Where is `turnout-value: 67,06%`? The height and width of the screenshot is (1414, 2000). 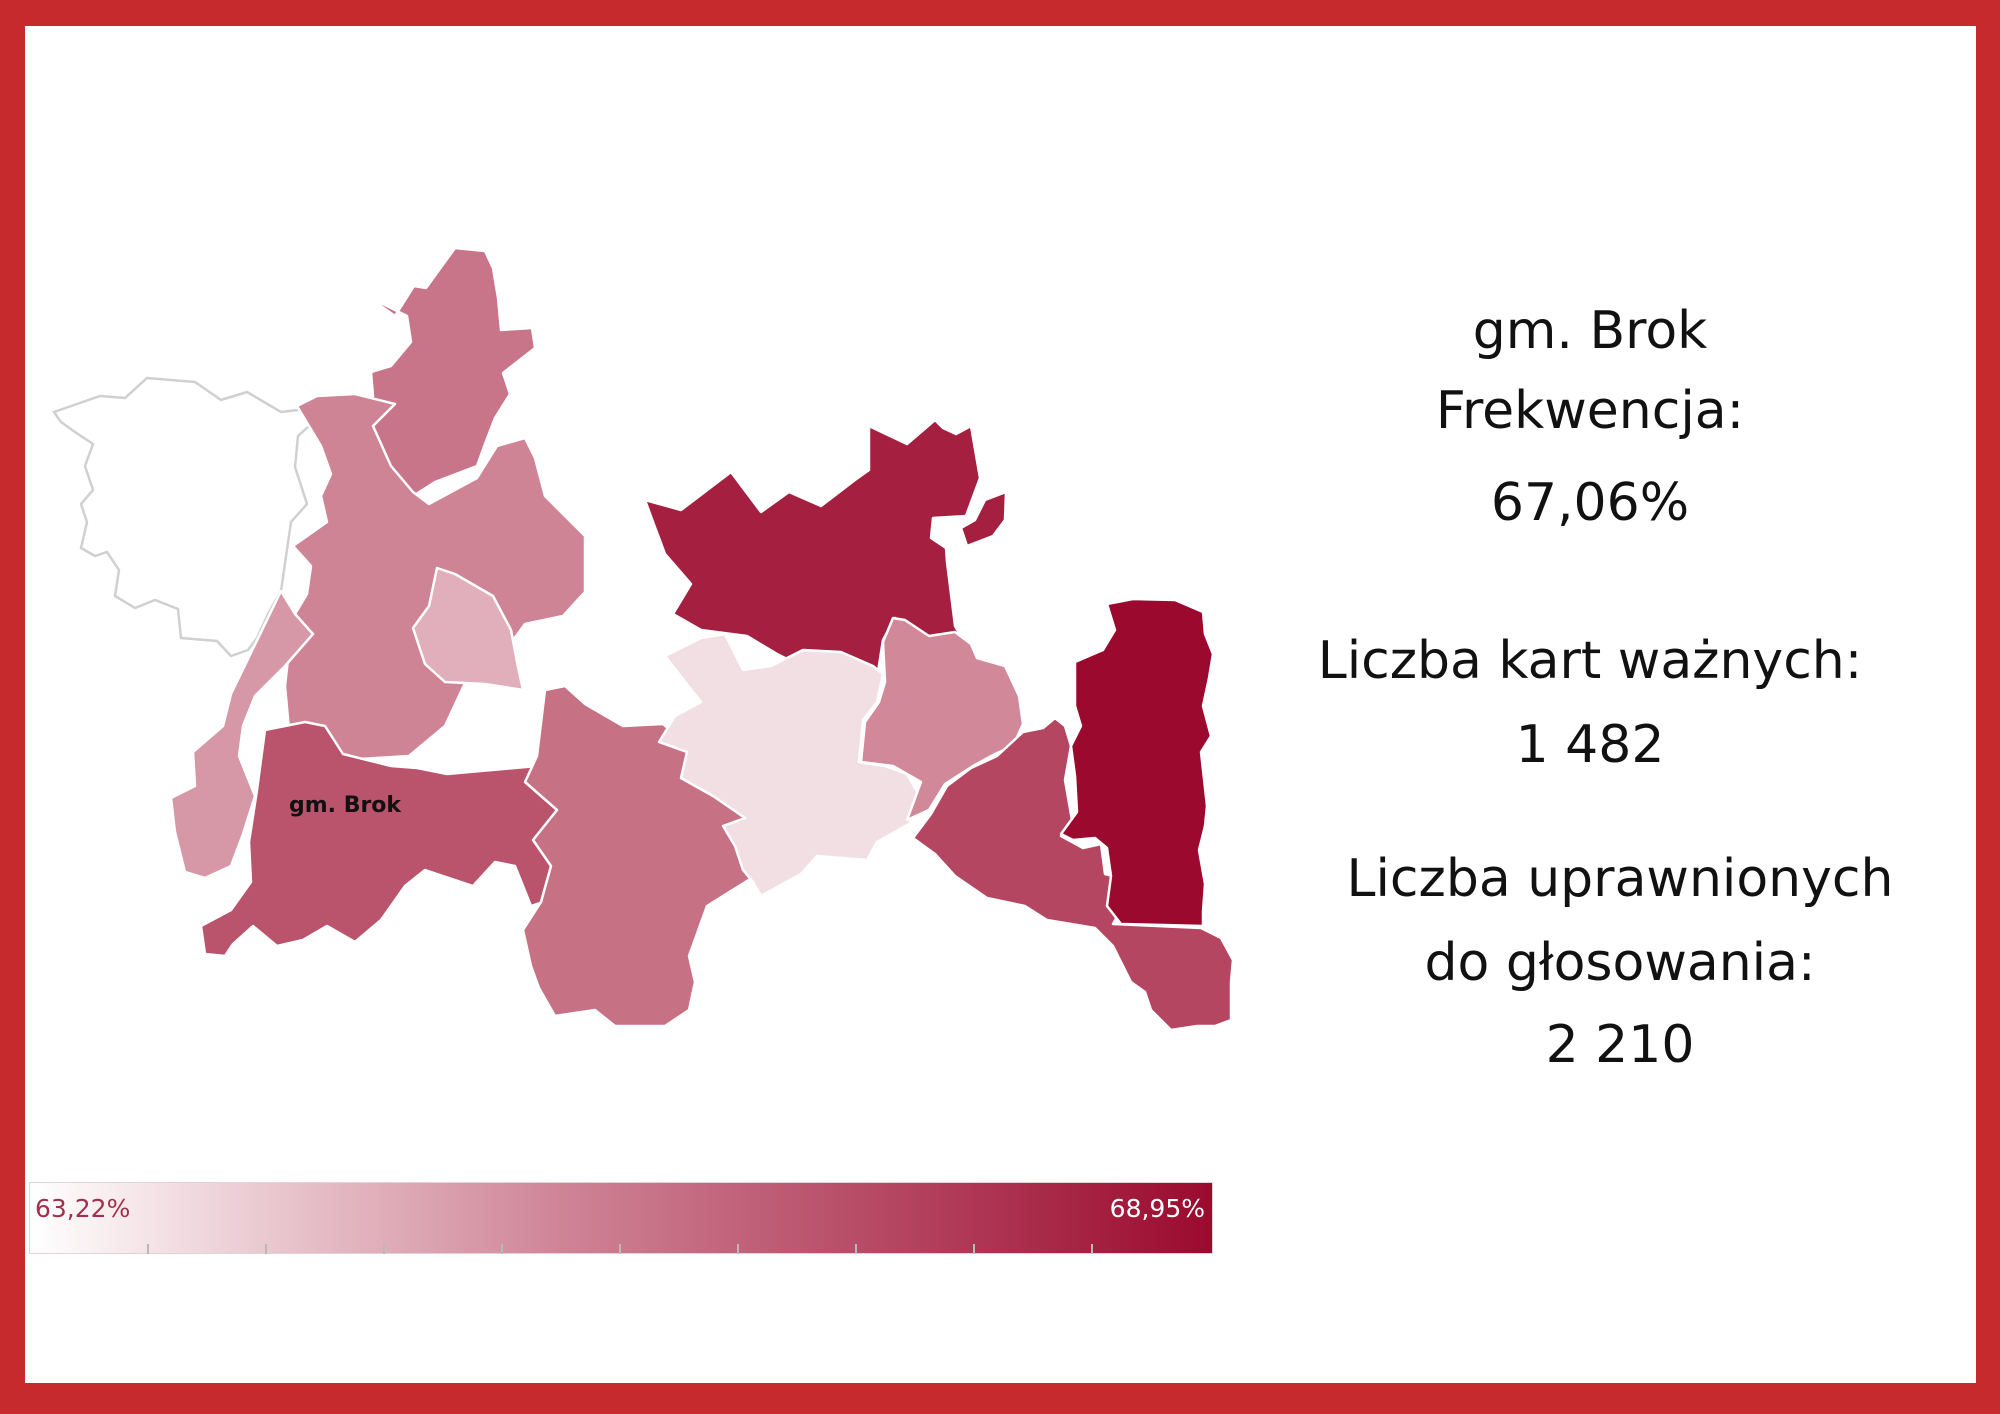 turnout-value: 67,06% is located at coordinates (1590, 503).